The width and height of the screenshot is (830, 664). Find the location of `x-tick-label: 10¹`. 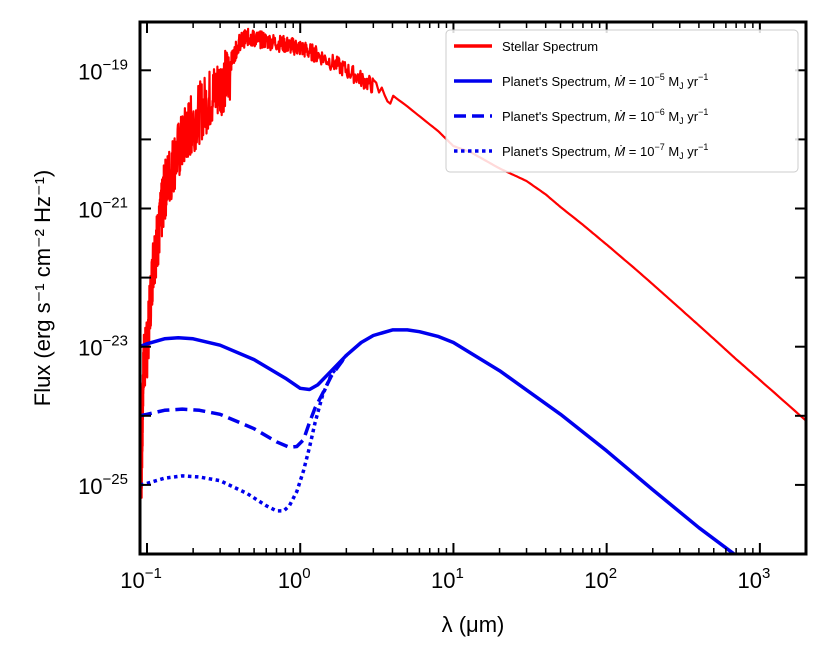

x-tick-label: 10¹ is located at coordinates (447, 579).